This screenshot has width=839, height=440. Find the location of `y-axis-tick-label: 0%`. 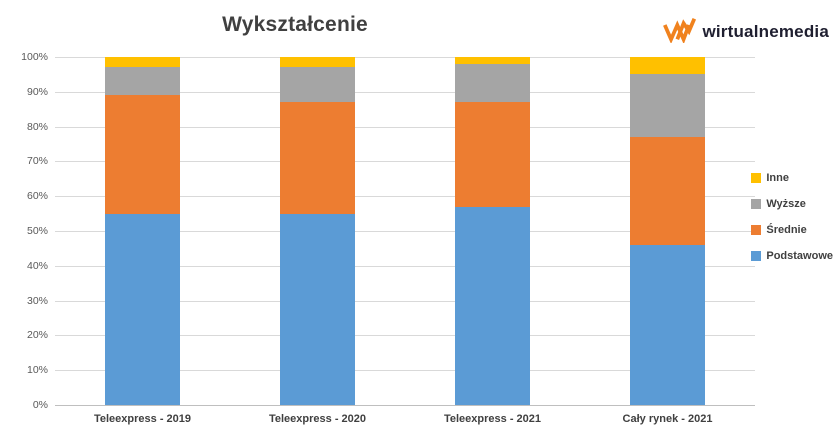

y-axis-tick-label: 0% is located at coordinates (40, 405).